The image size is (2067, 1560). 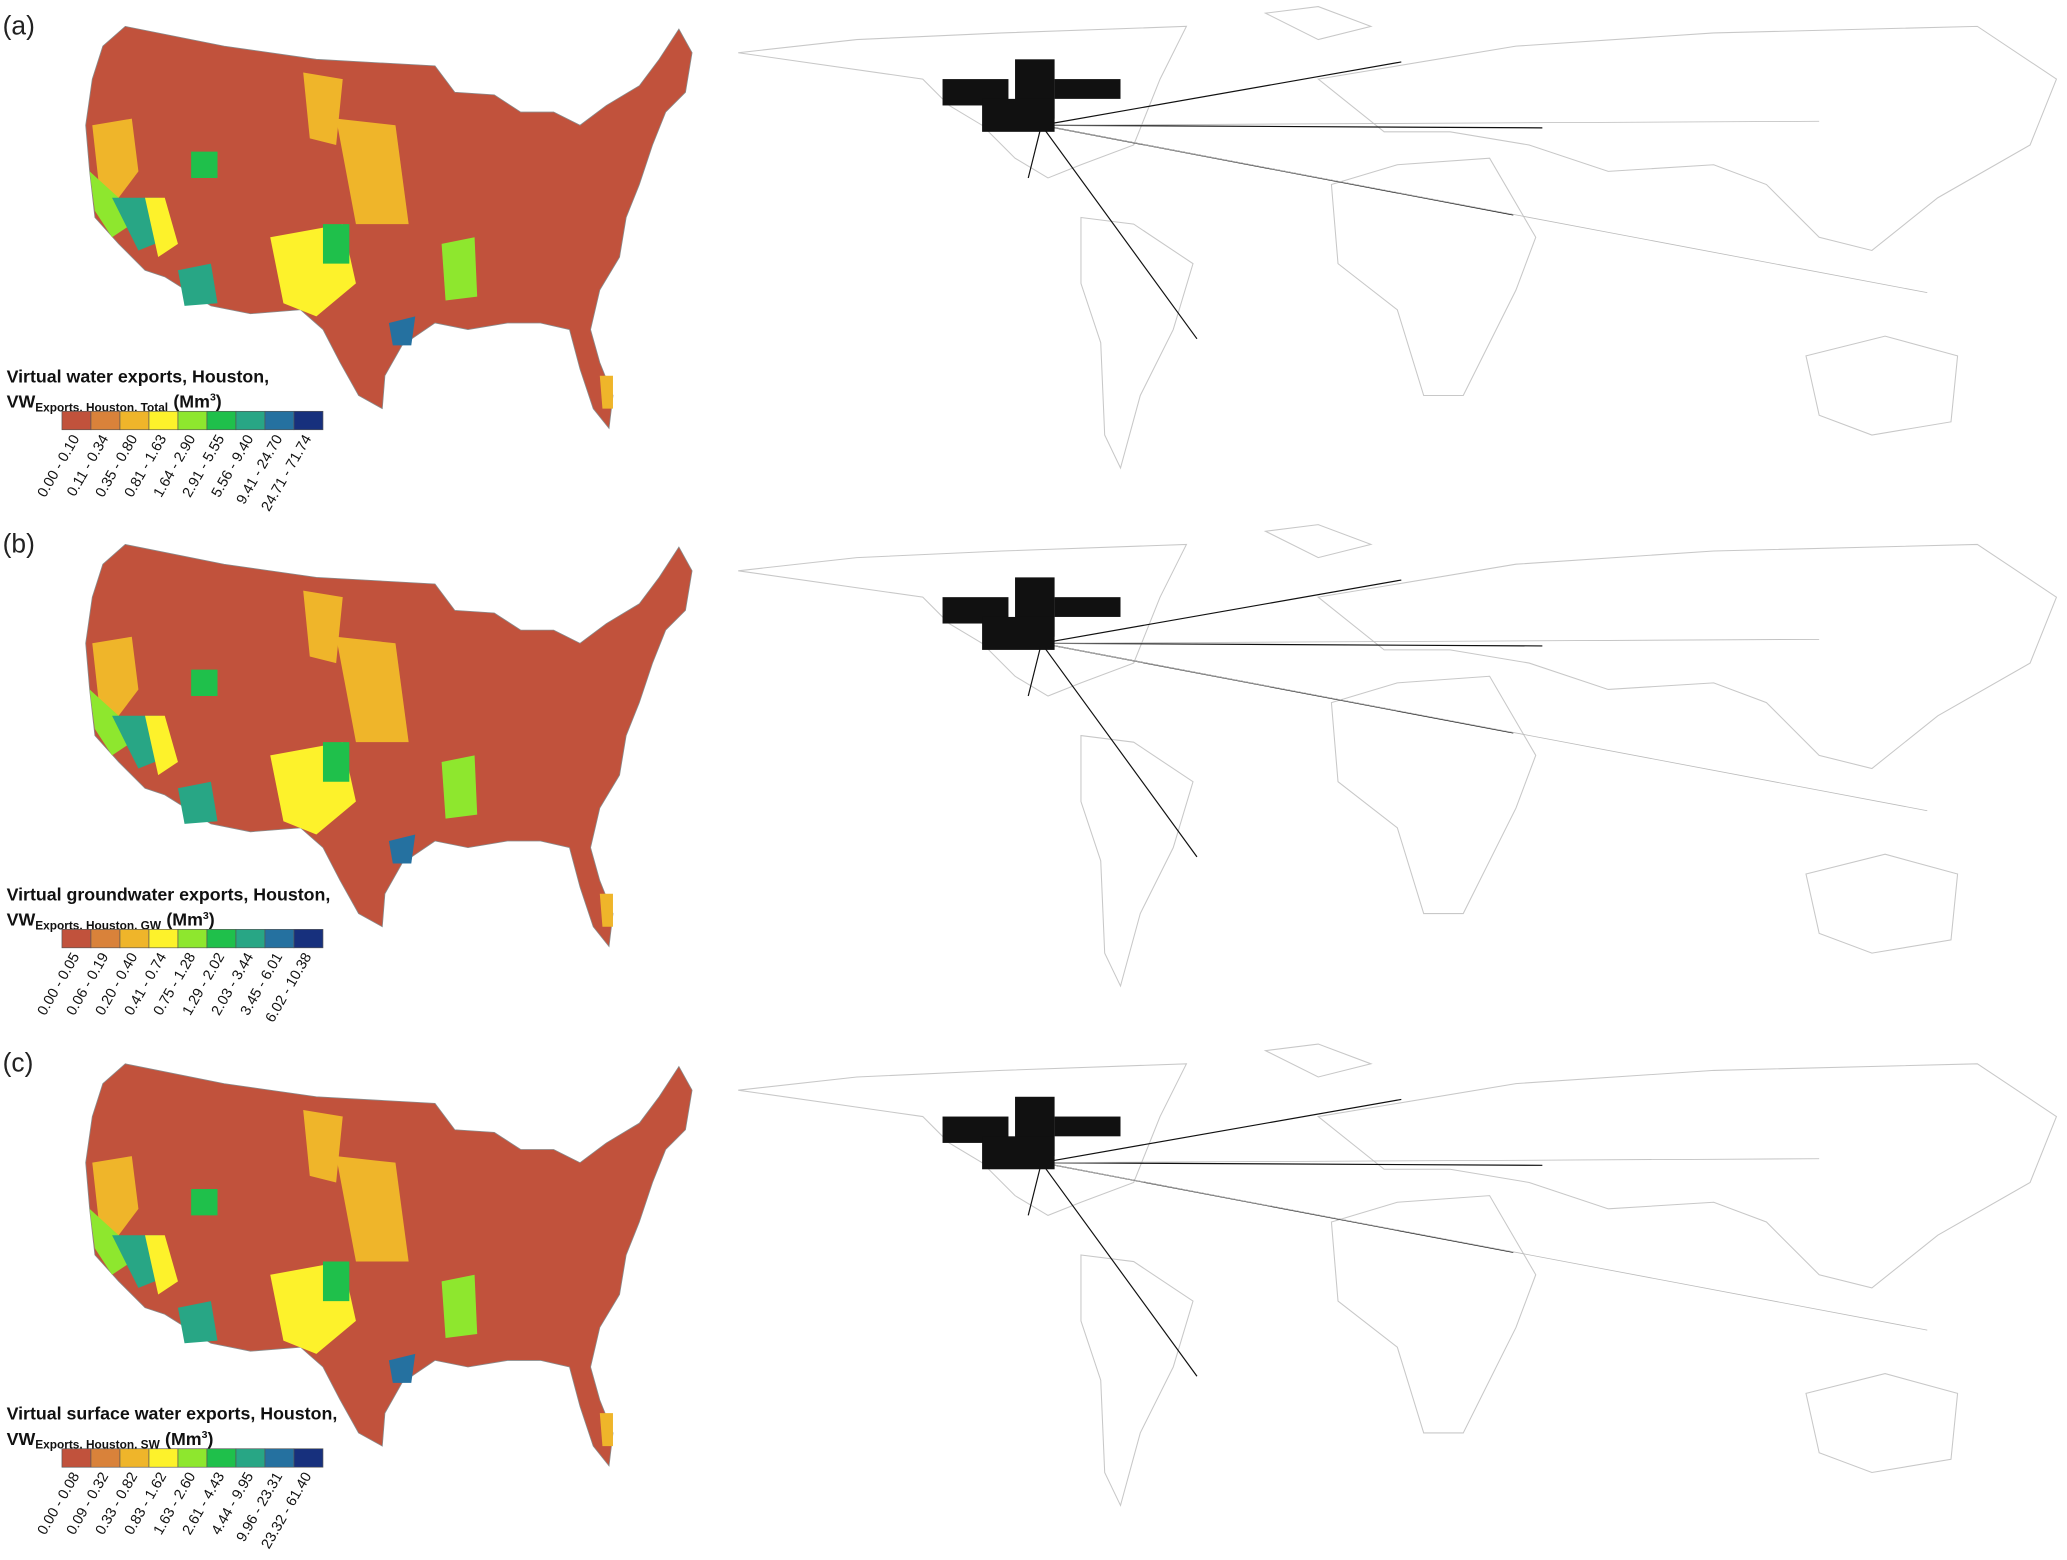 I want to click on panel-label: (c), so click(x=18, y=1063).